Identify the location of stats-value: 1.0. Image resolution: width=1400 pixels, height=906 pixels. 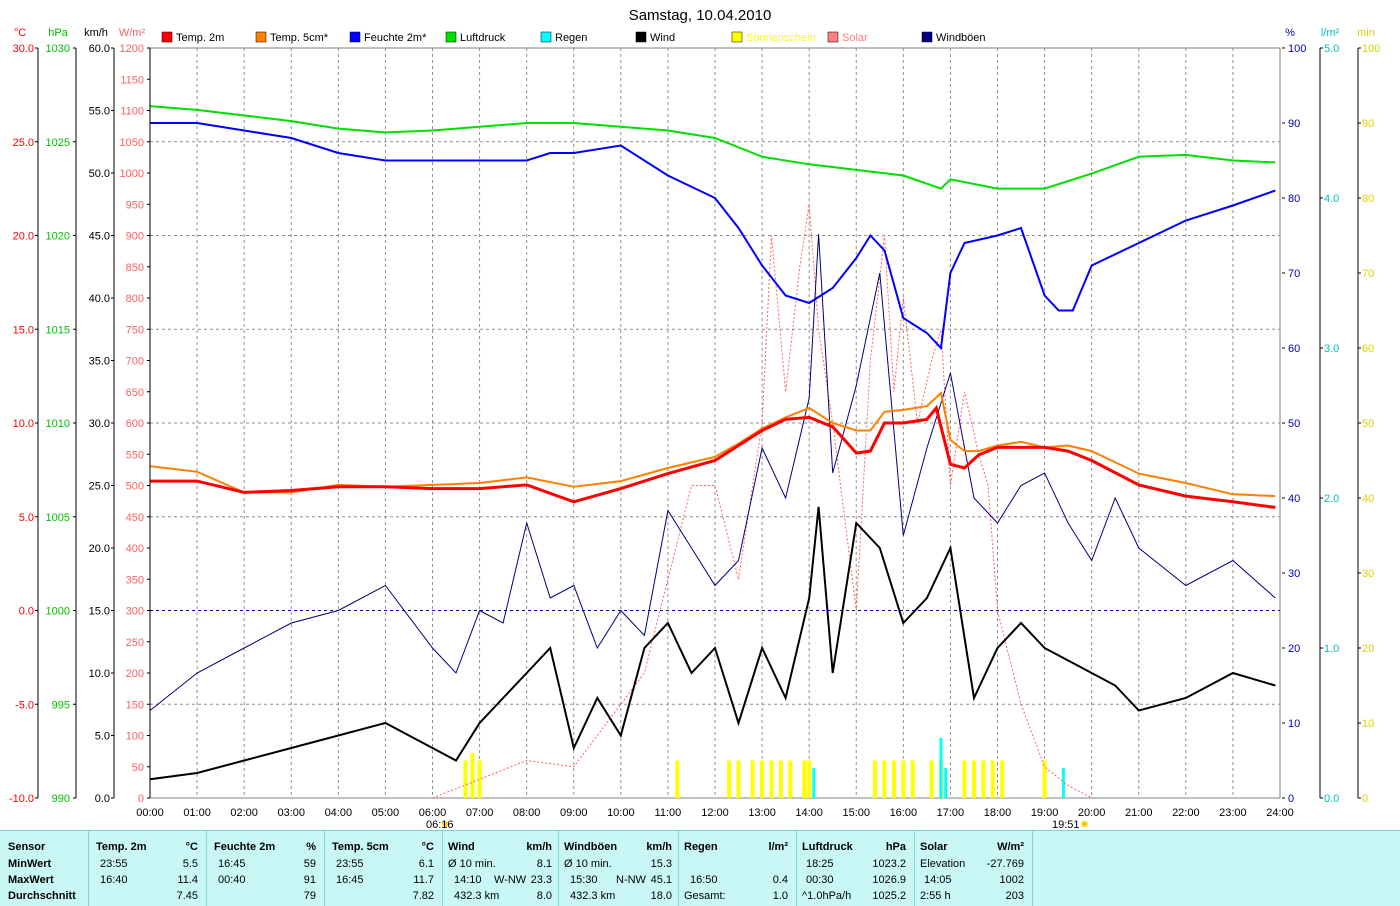
(780, 896).